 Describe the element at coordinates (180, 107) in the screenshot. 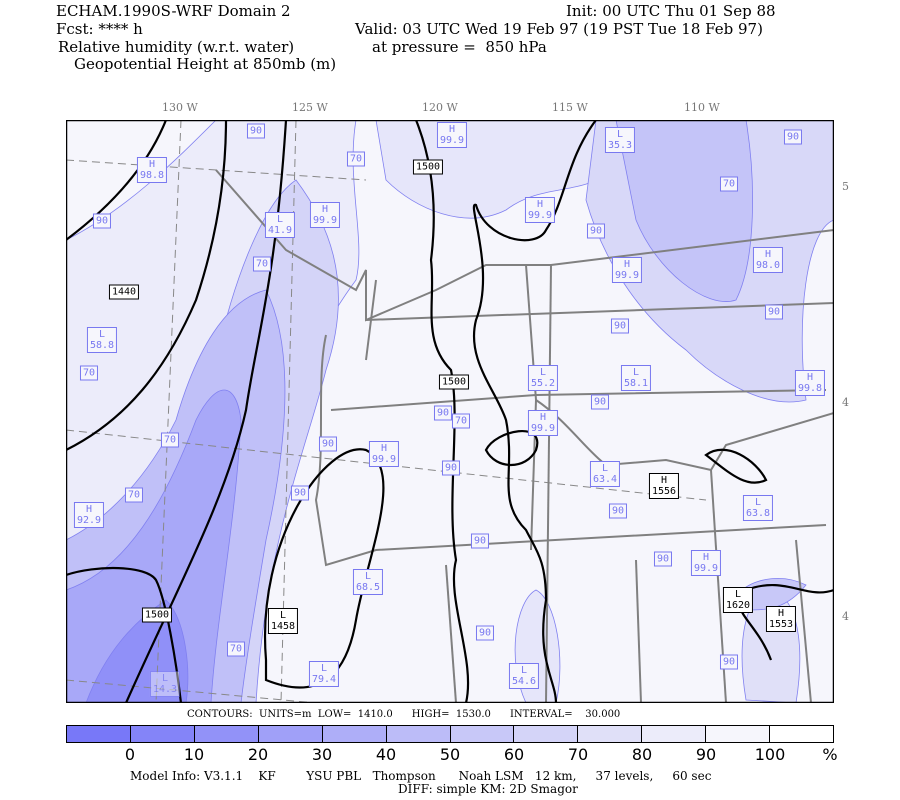

I see `lon-label: 130 W` at that location.